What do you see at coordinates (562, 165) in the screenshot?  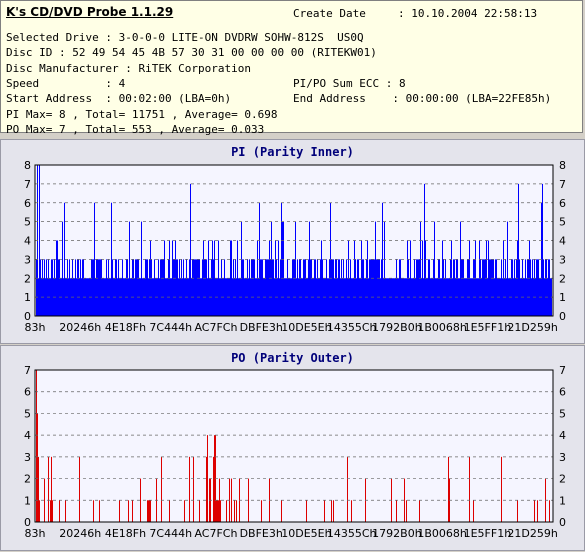 I see `y-tick-label-right: 8` at bounding box center [562, 165].